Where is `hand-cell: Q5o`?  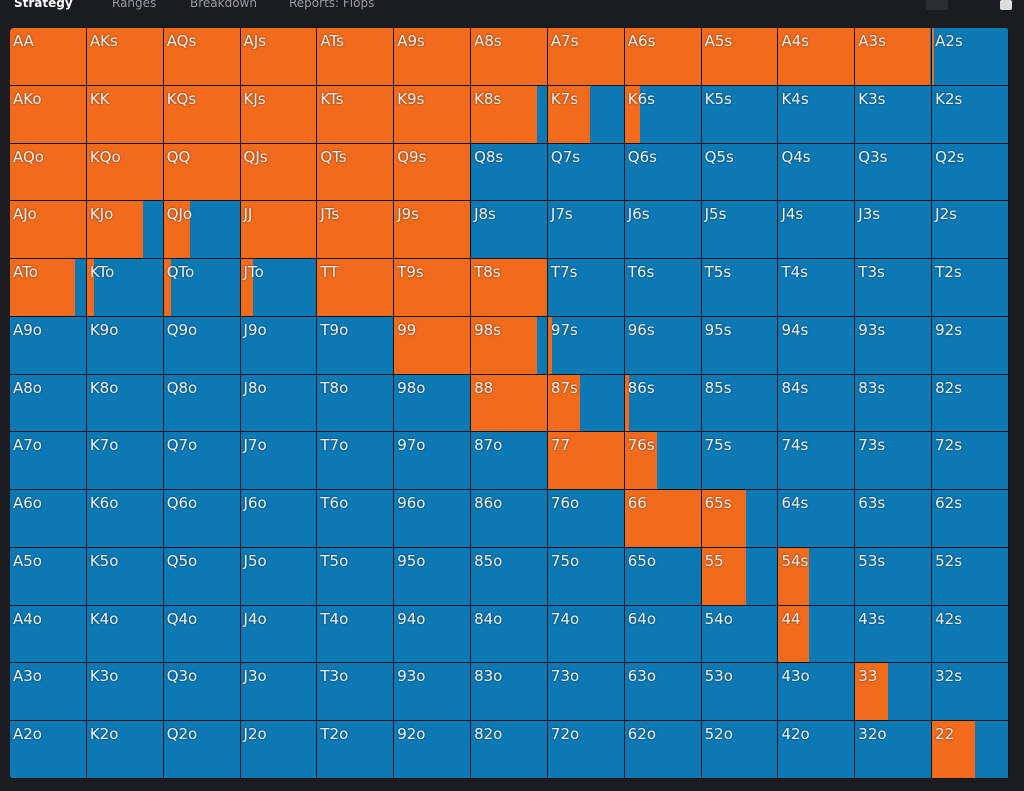
hand-cell: Q5o is located at coordinates (202, 576).